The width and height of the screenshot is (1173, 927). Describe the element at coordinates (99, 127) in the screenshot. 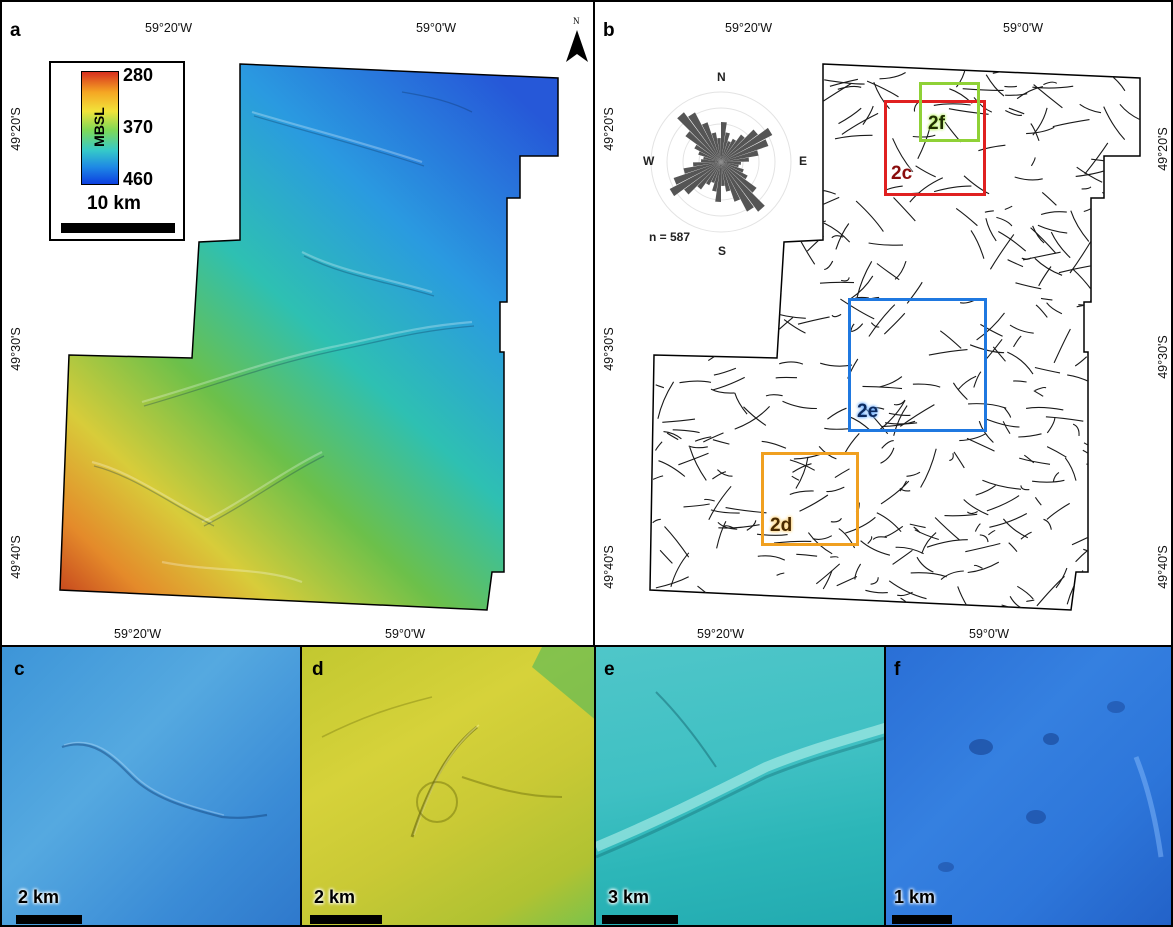

I see `legend-unit-label: MBSL` at that location.